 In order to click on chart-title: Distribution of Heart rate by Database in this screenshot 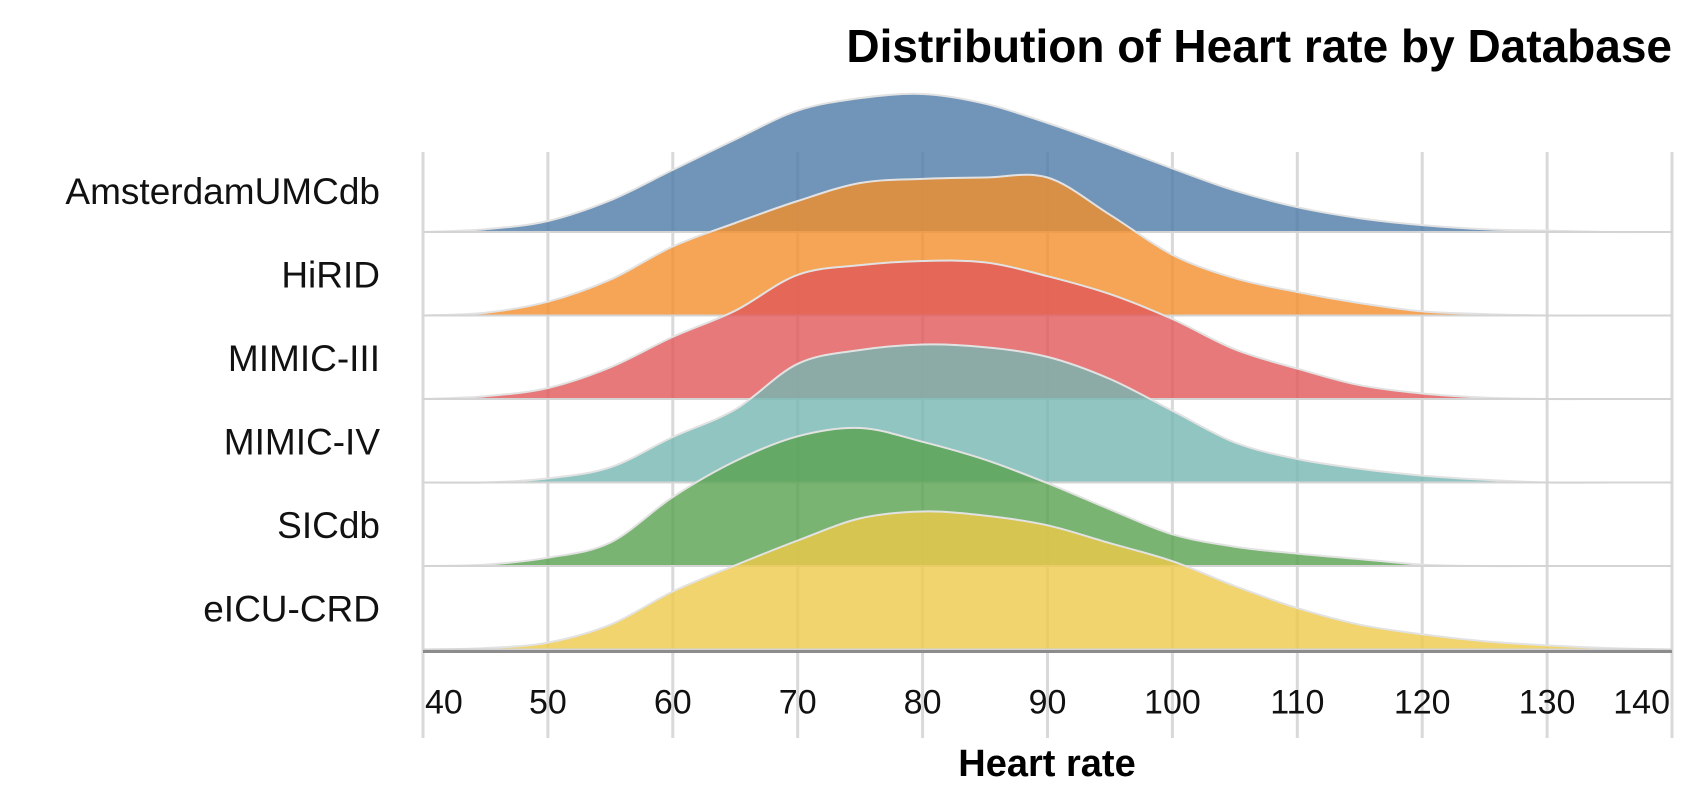, I will do `click(1259, 46)`.